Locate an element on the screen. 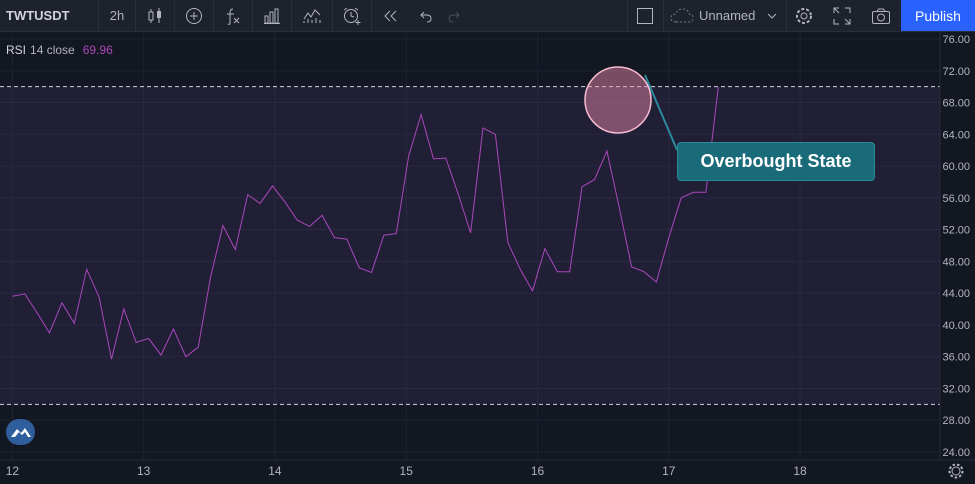 This screenshot has height=484, width=975. time-tick-label: 13 is located at coordinates (144, 471).